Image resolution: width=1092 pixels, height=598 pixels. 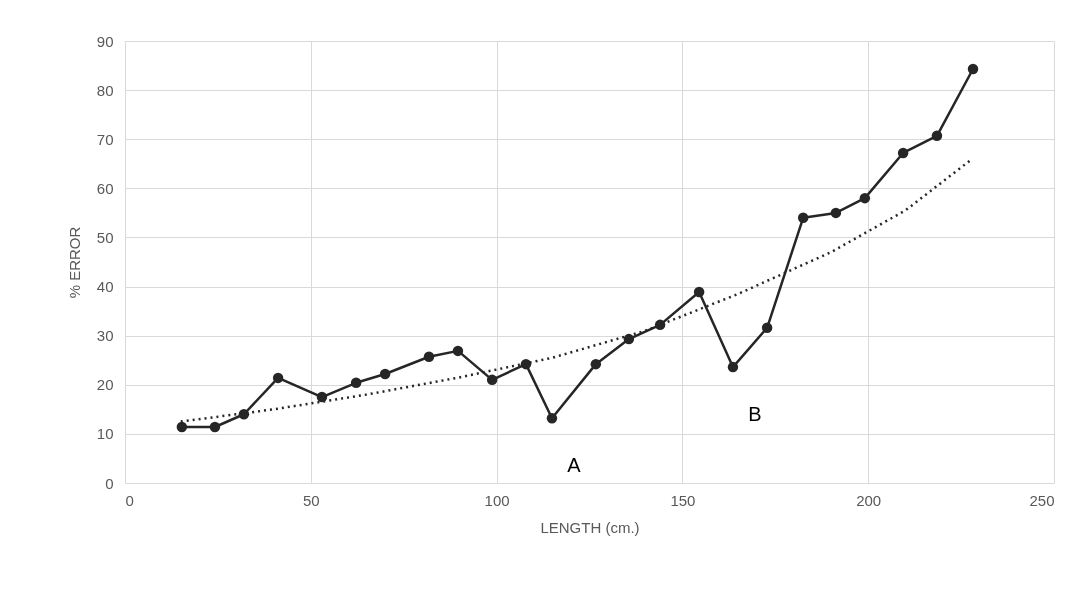 I want to click on y-tick-label: 0, so click(x=109, y=483).